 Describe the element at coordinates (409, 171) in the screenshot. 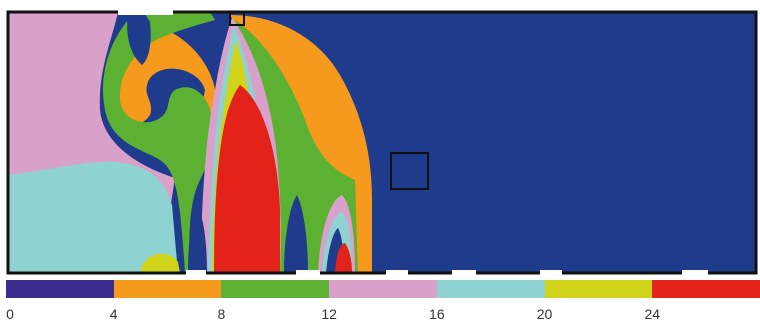

I see `probe-marker-right` at that location.